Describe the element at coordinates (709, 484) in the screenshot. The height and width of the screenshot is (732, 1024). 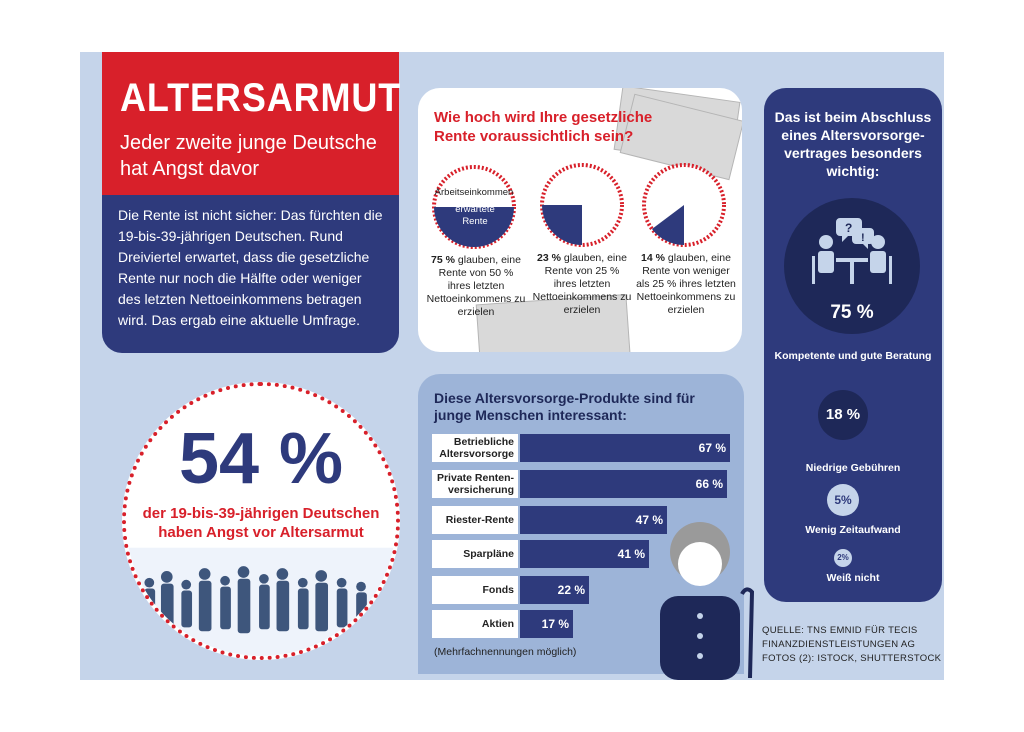
I see `bar-value-label: 66 %` at that location.